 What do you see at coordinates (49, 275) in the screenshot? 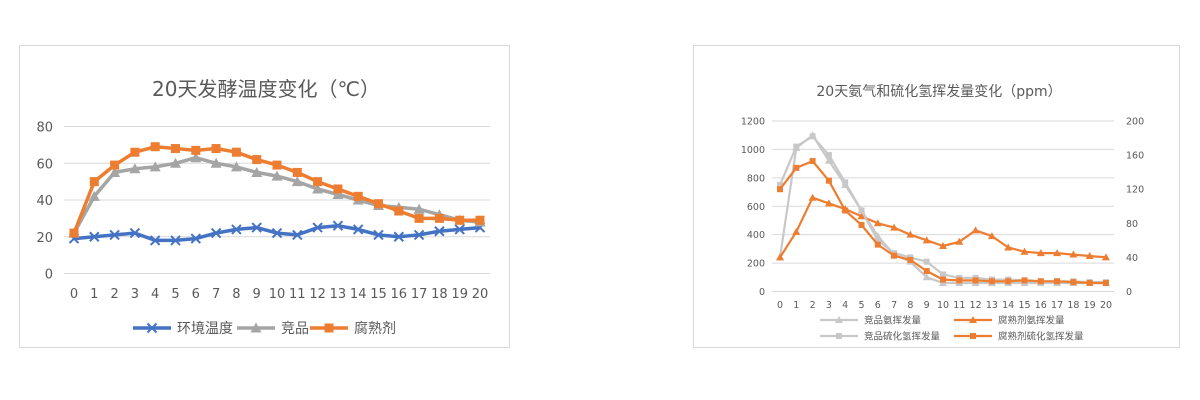
I see `y-tick-label: 0` at bounding box center [49, 275].